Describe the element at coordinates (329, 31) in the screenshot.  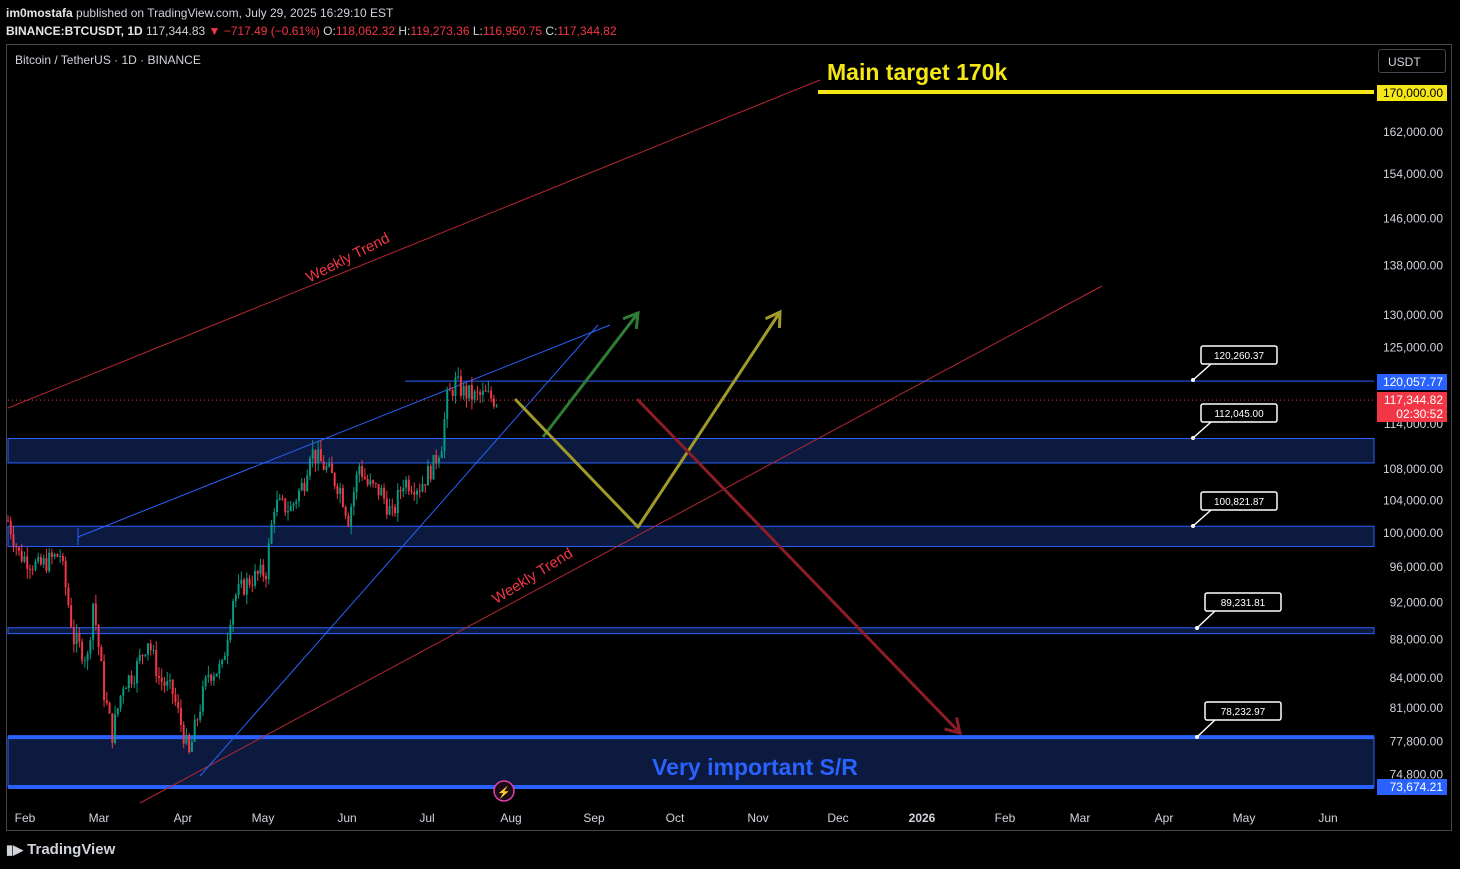
I see `open-label: O:` at that location.